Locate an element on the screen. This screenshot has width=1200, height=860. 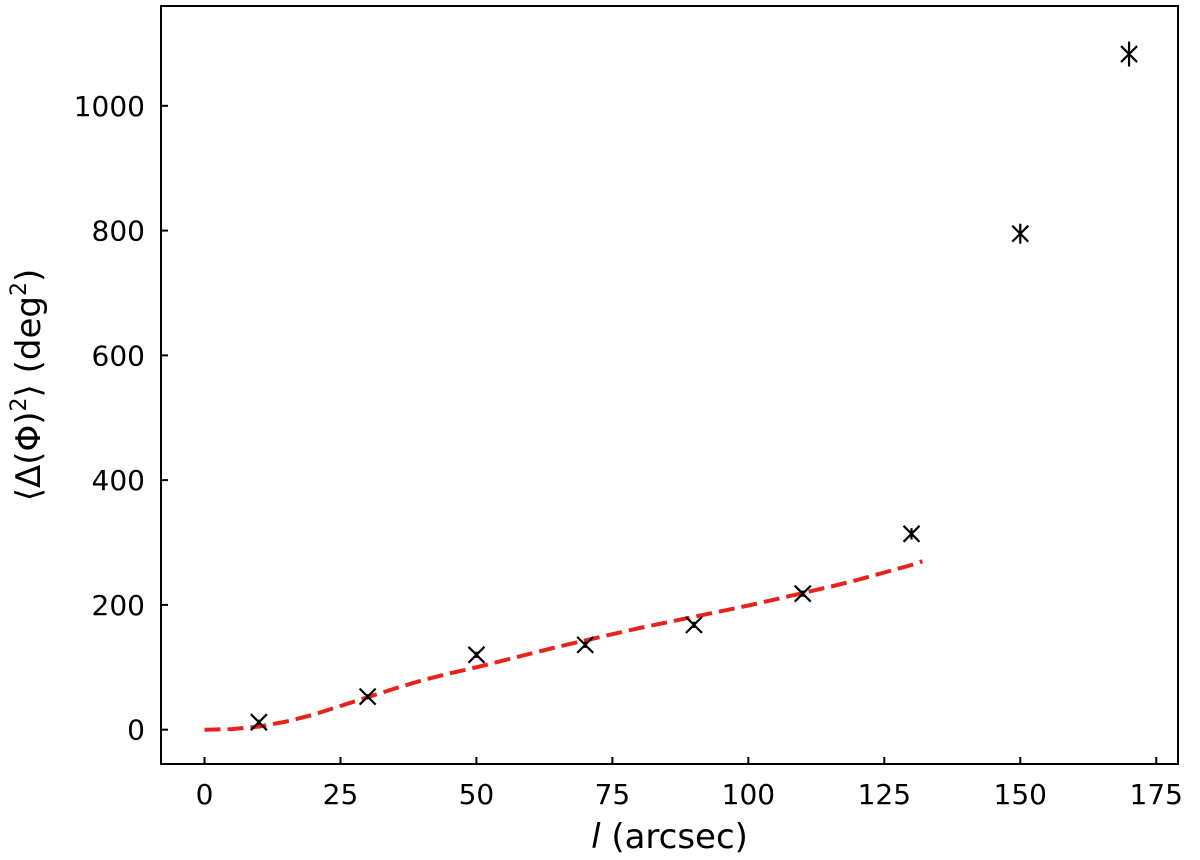
fit-line-layer is located at coordinates (564, 645).